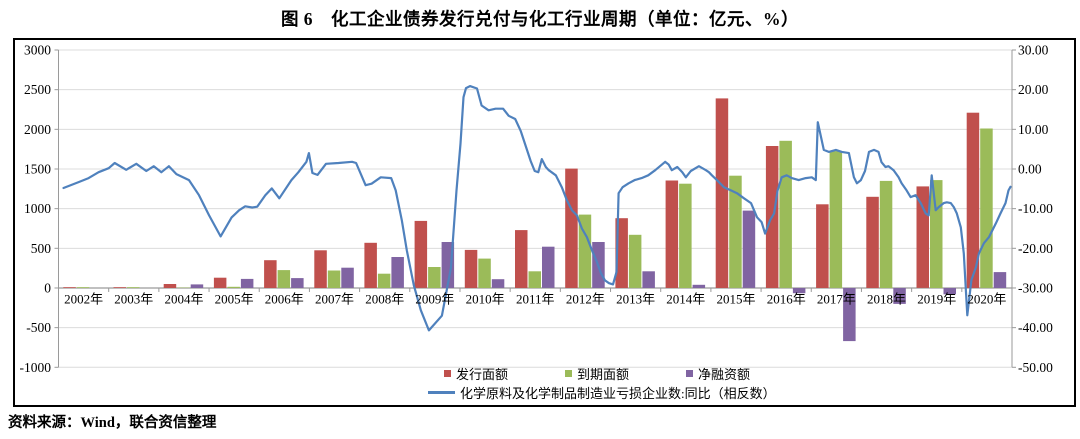 This screenshot has height=439, width=1080. What do you see at coordinates (234, 299) in the screenshot?
I see `x-axis-year-label: 2005年` at bounding box center [234, 299].